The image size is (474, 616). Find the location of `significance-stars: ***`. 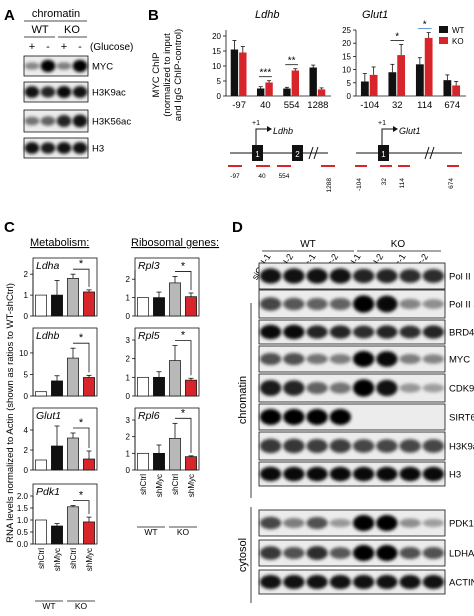

significance-stars: *** is located at coordinates (266, 73).